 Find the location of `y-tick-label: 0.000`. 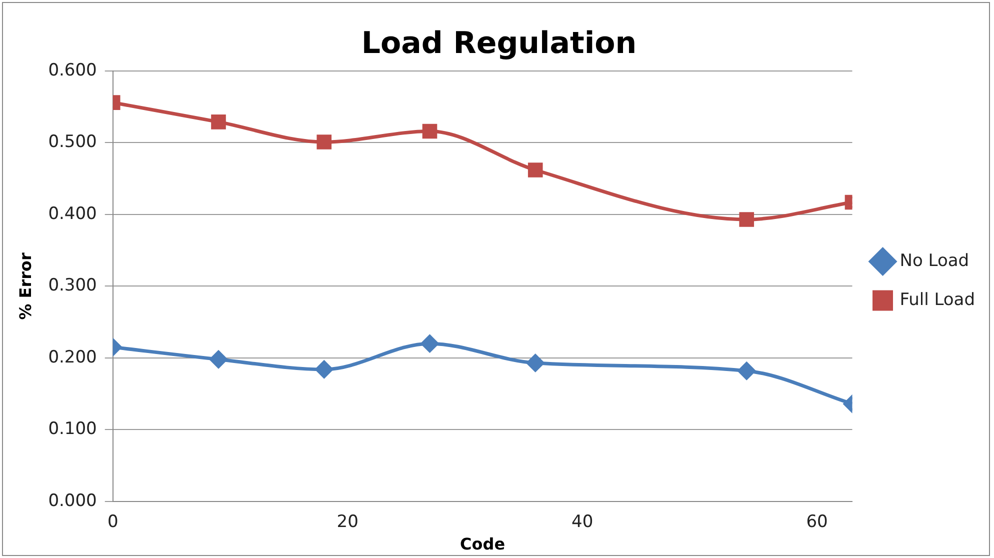

y-tick-label: 0.000 is located at coordinates (72, 500).